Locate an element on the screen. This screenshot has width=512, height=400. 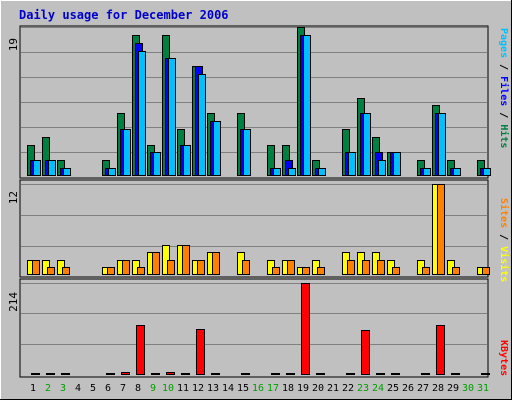
x-label-day-18: 18 is located at coordinates (288, 388).